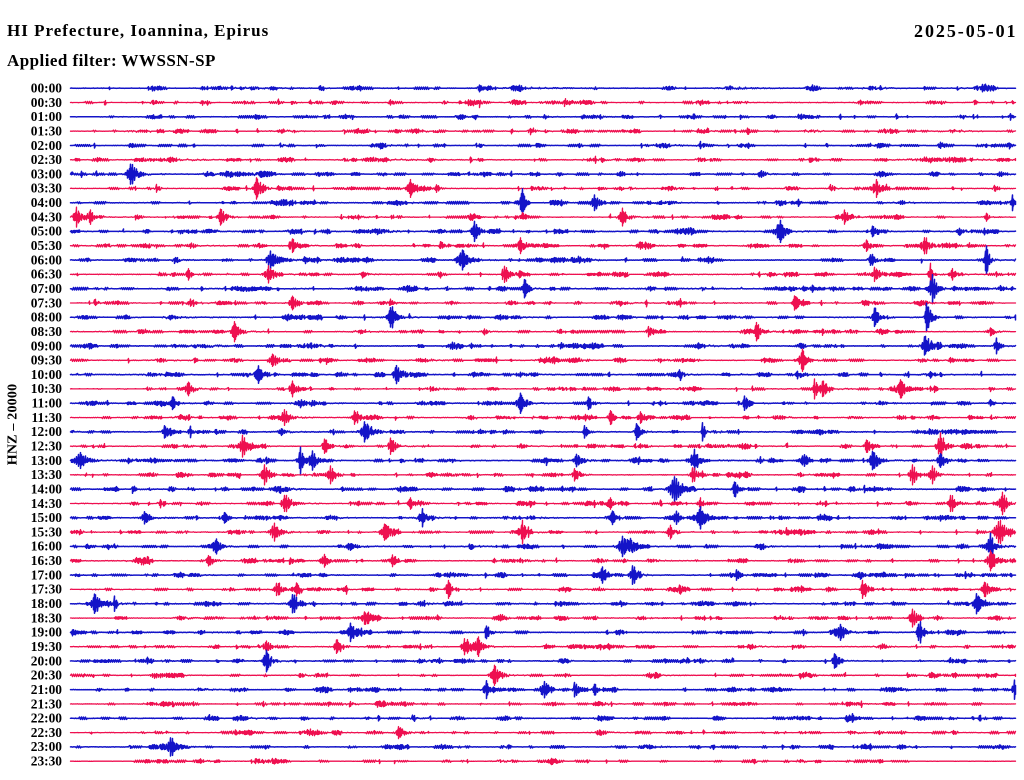  Describe the element at coordinates (47, 116) in the screenshot. I see `svg-text: 01:00` at that location.